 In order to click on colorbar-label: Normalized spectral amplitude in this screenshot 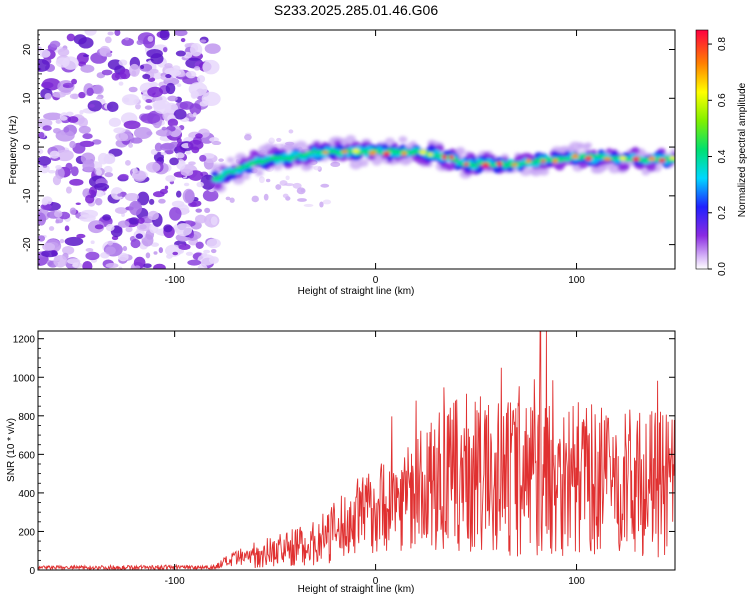, I will do `click(742, 149)`.